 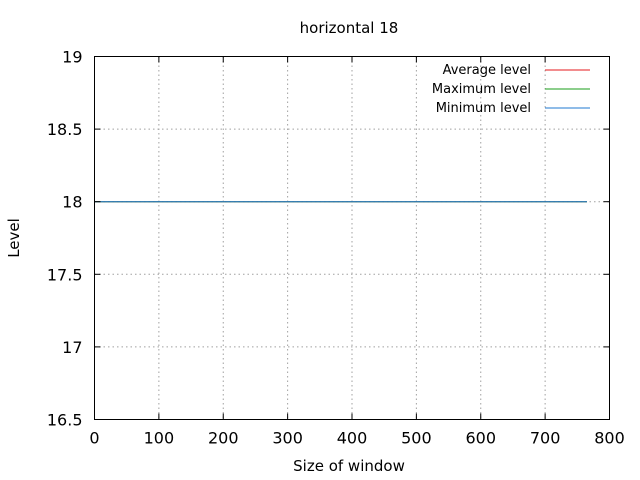 I want to click on legend-label: Minimum level, so click(x=483, y=108).